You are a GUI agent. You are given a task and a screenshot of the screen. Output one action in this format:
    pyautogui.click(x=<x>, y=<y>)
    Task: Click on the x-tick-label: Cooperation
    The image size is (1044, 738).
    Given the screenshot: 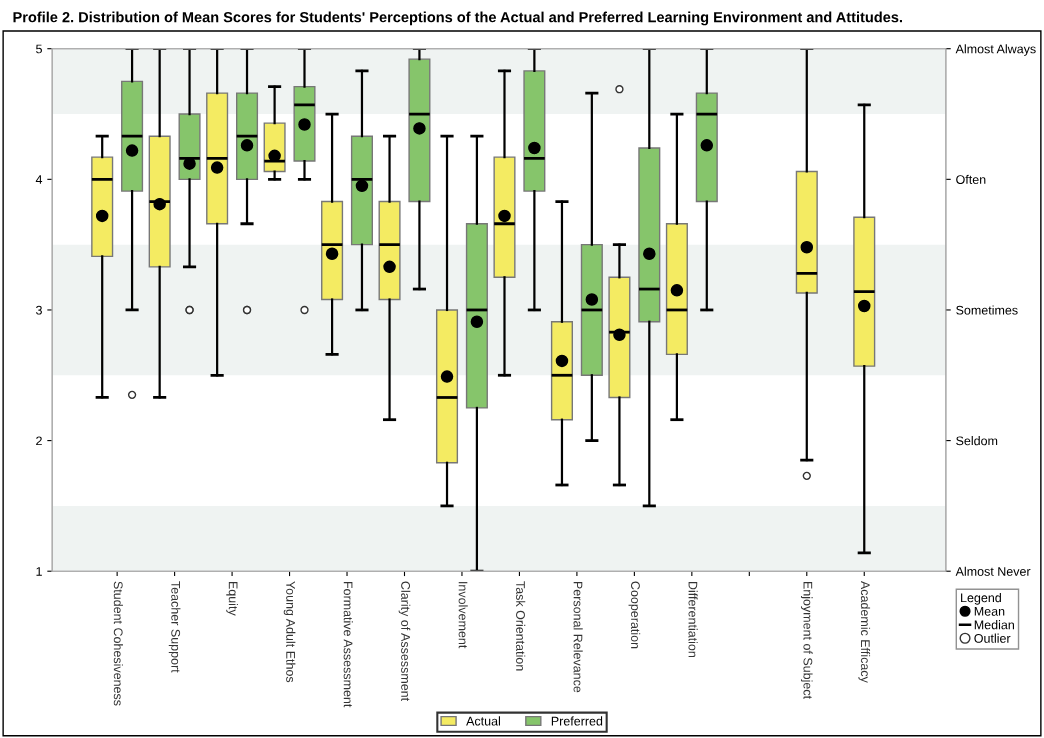 What is the action you would take?
    pyautogui.click(x=634, y=615)
    